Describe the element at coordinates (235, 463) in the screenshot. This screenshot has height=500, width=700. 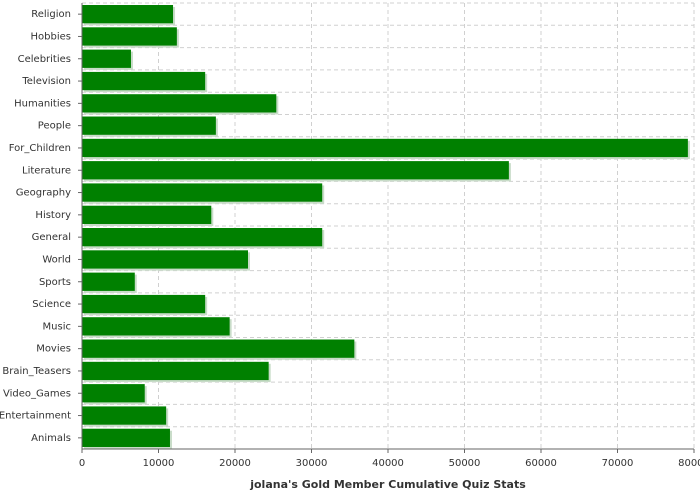
I see `x-tick-label: 20000` at that location.